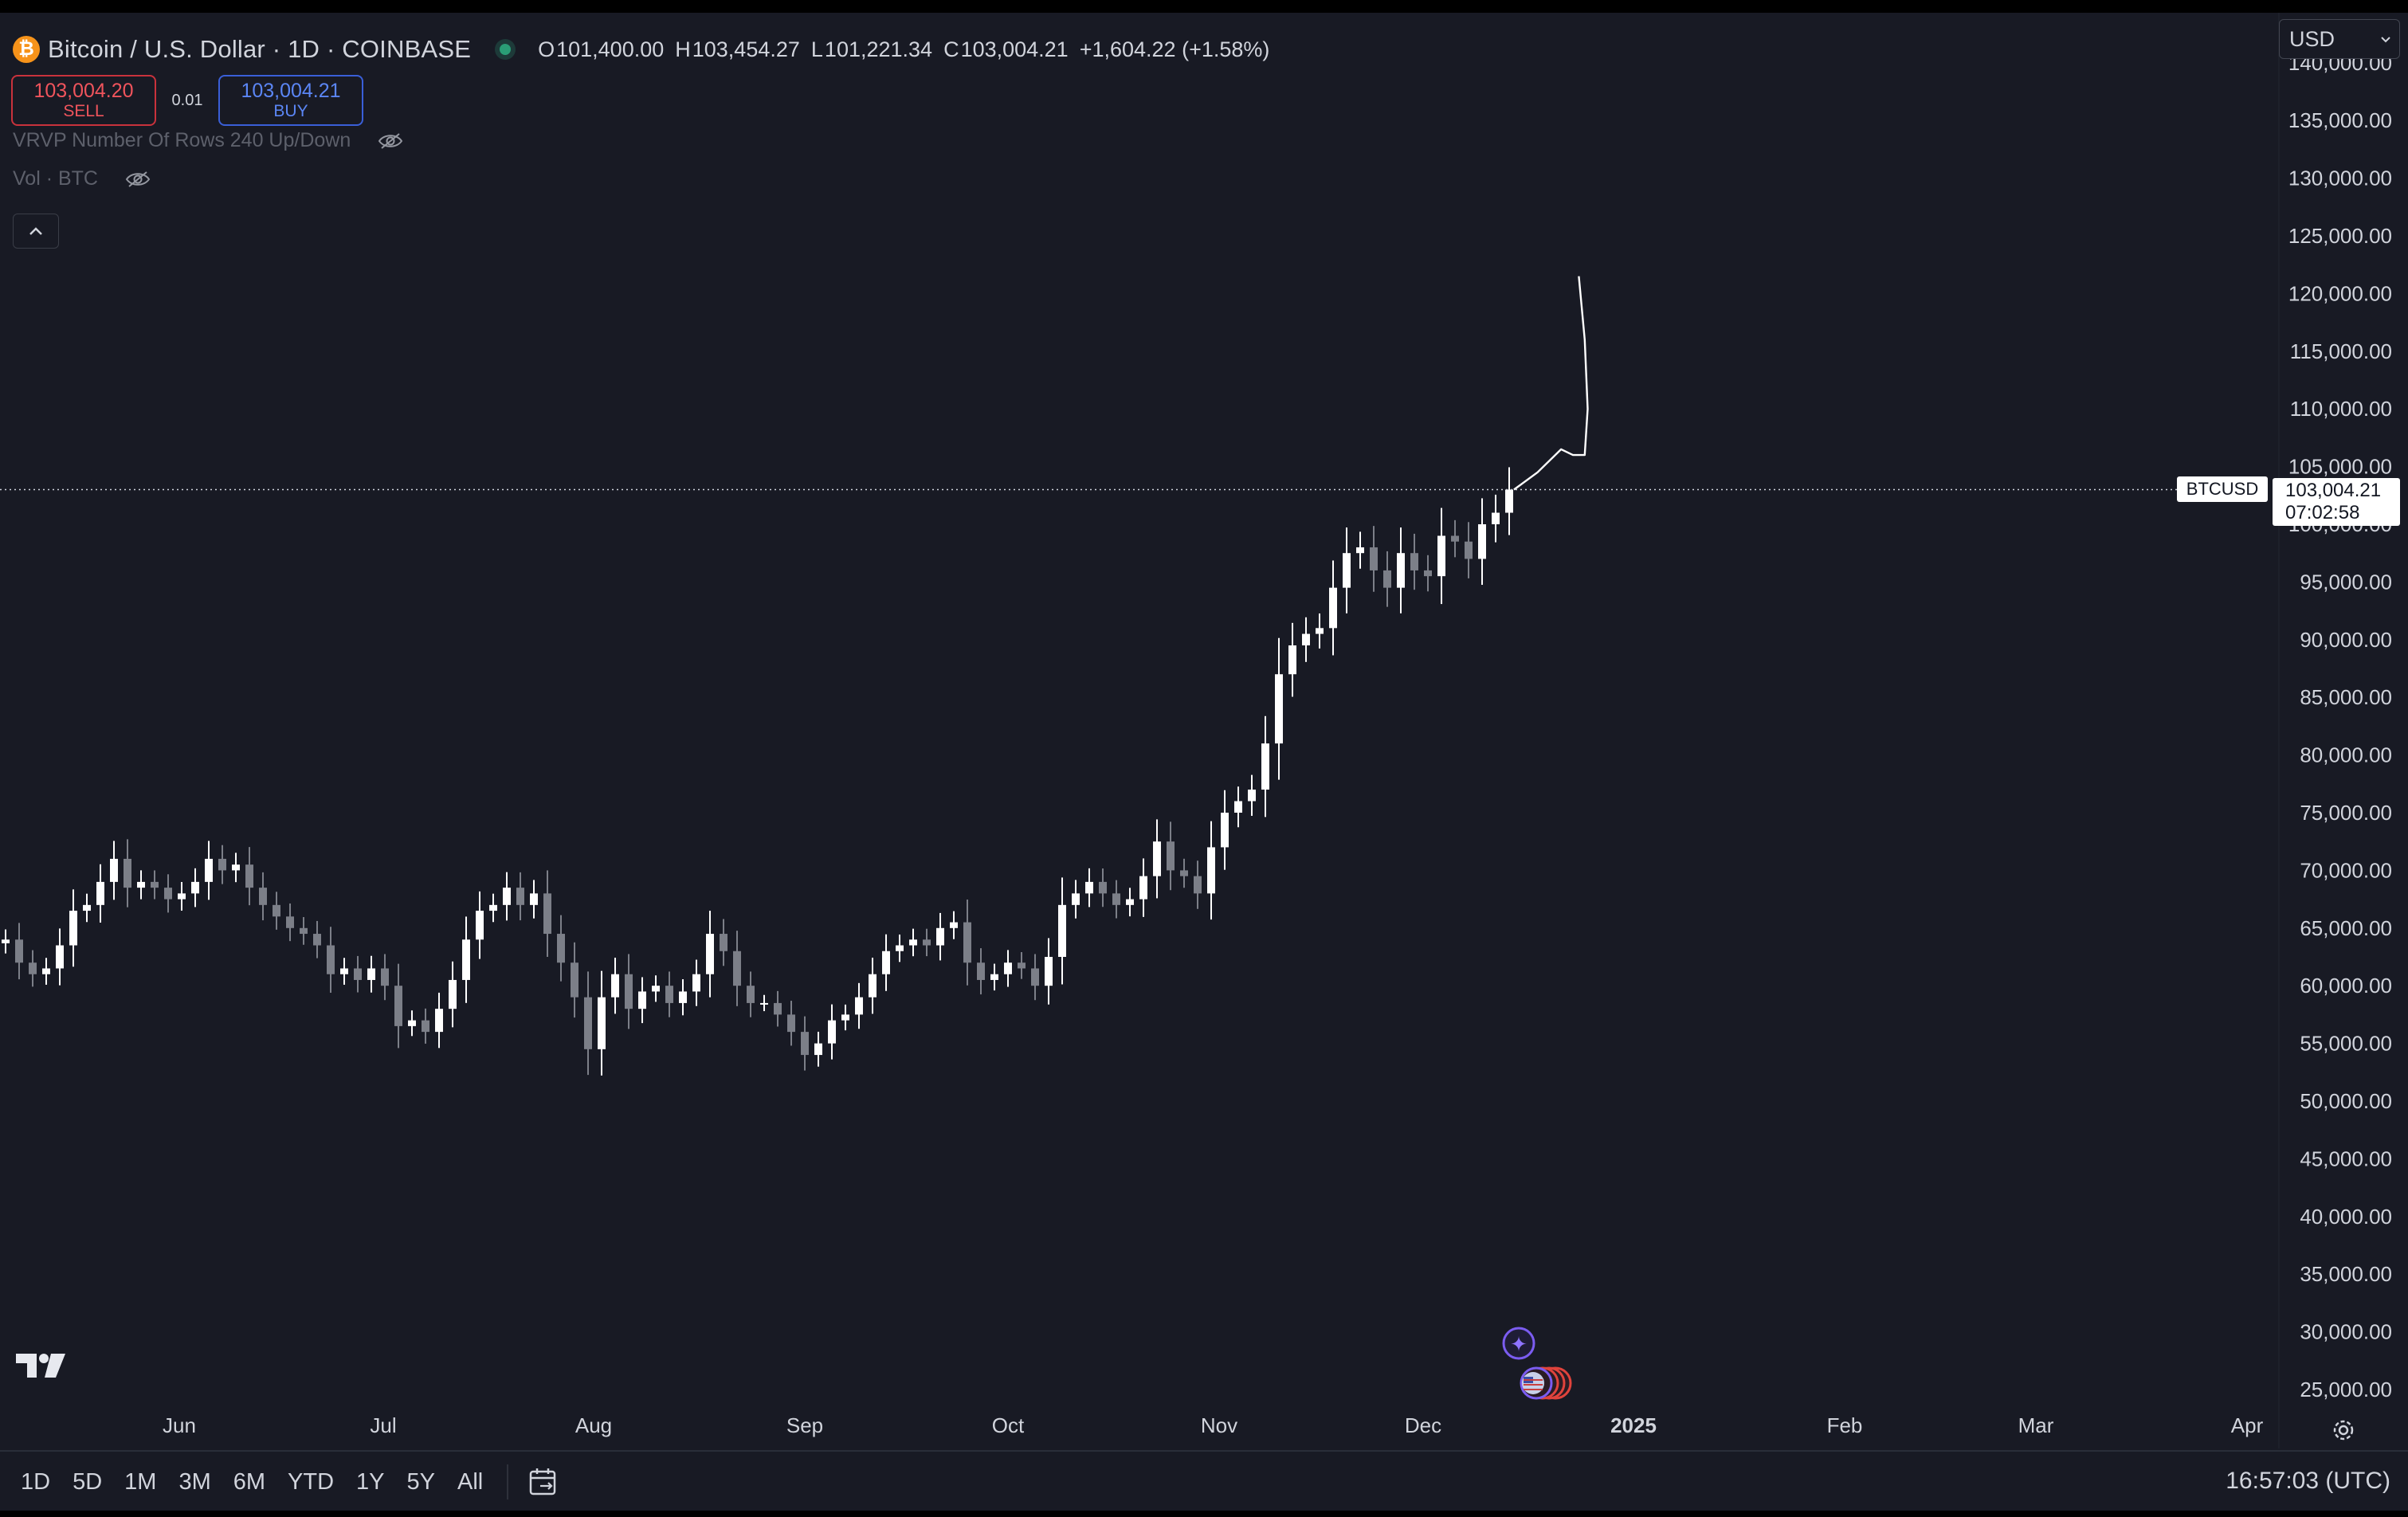 This screenshot has height=1517, width=2408. What do you see at coordinates (2340, 178) in the screenshot?
I see `price-tick-label: 130,000.00` at bounding box center [2340, 178].